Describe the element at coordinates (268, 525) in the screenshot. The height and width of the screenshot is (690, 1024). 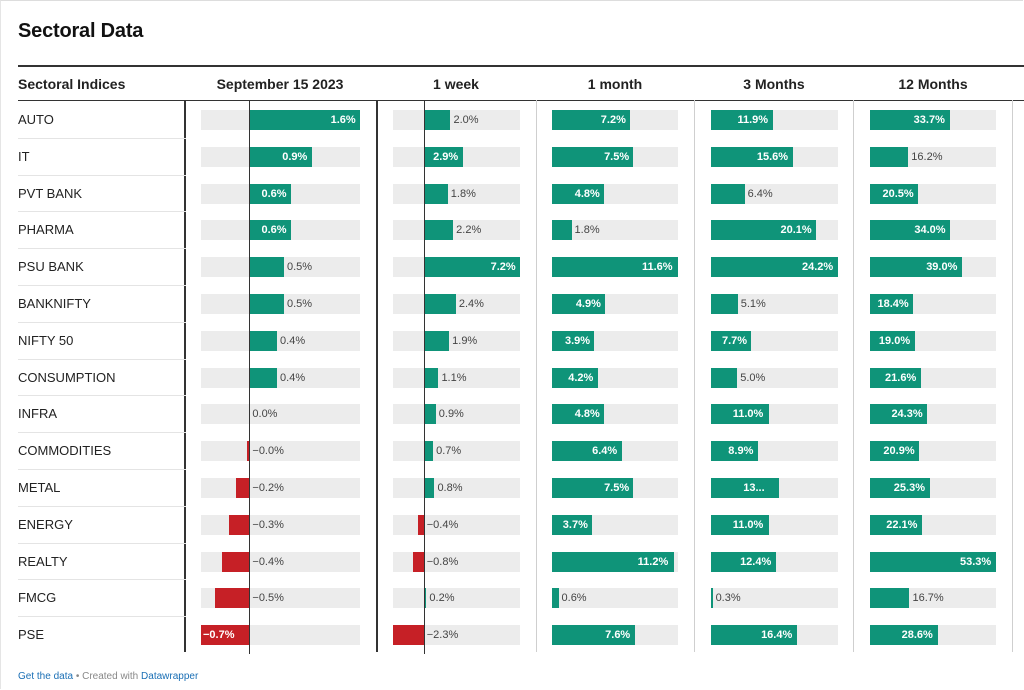
I see `value-label: −0.3%` at that location.